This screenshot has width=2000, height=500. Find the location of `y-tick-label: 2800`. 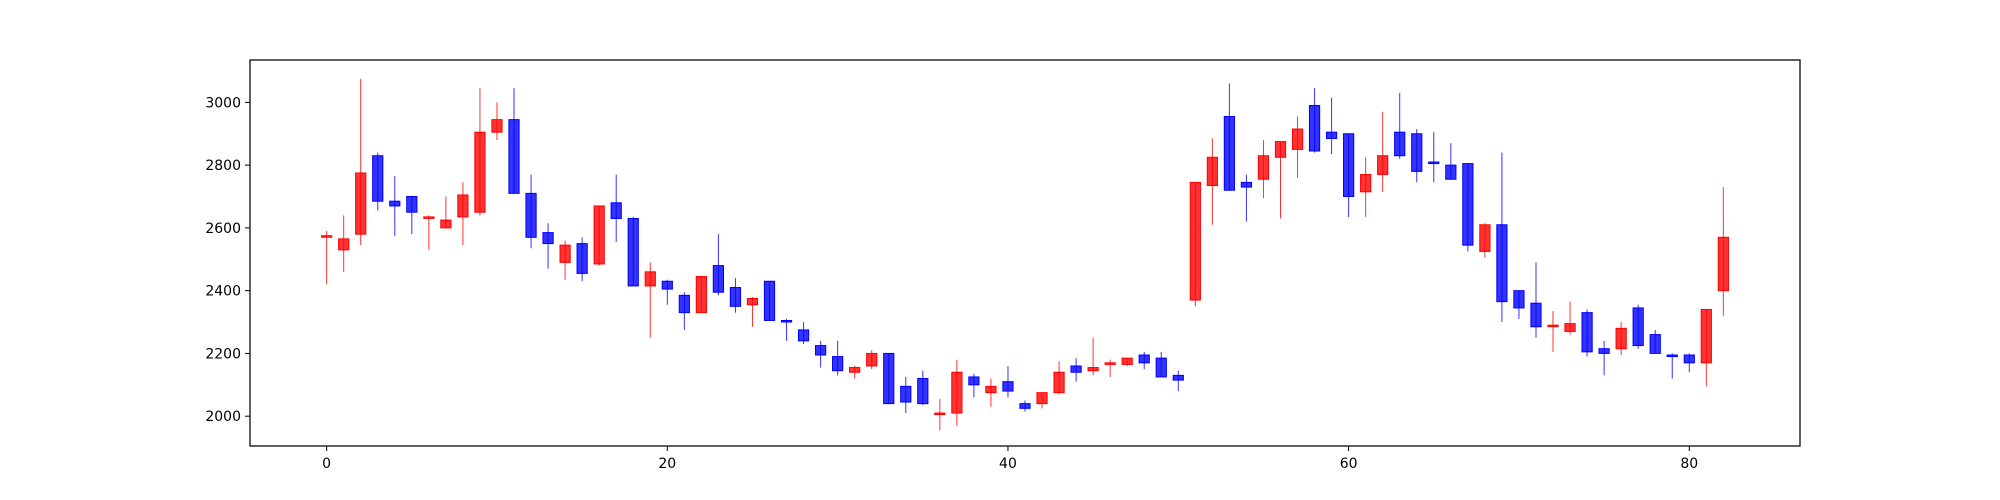

y-tick-label: 2800 is located at coordinates (223, 166).